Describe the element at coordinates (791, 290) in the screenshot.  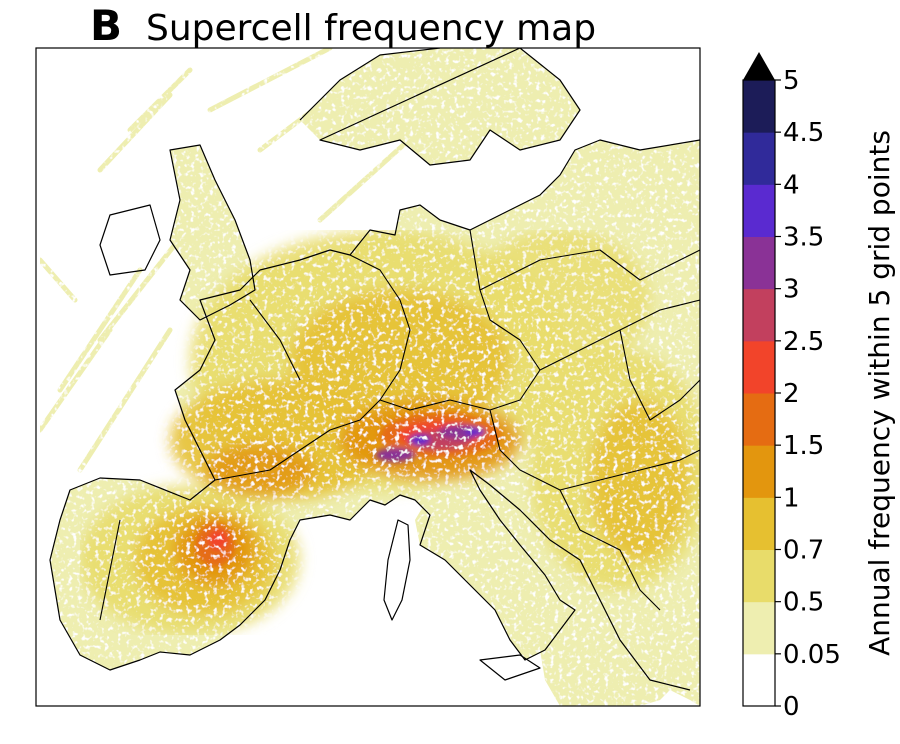
I see `colorbar-tick-label: 3` at that location.